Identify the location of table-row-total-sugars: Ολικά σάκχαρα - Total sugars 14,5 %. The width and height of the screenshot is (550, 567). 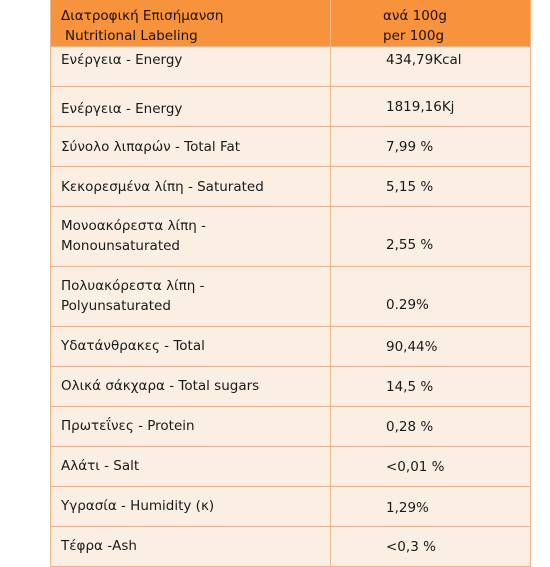
(290, 386).